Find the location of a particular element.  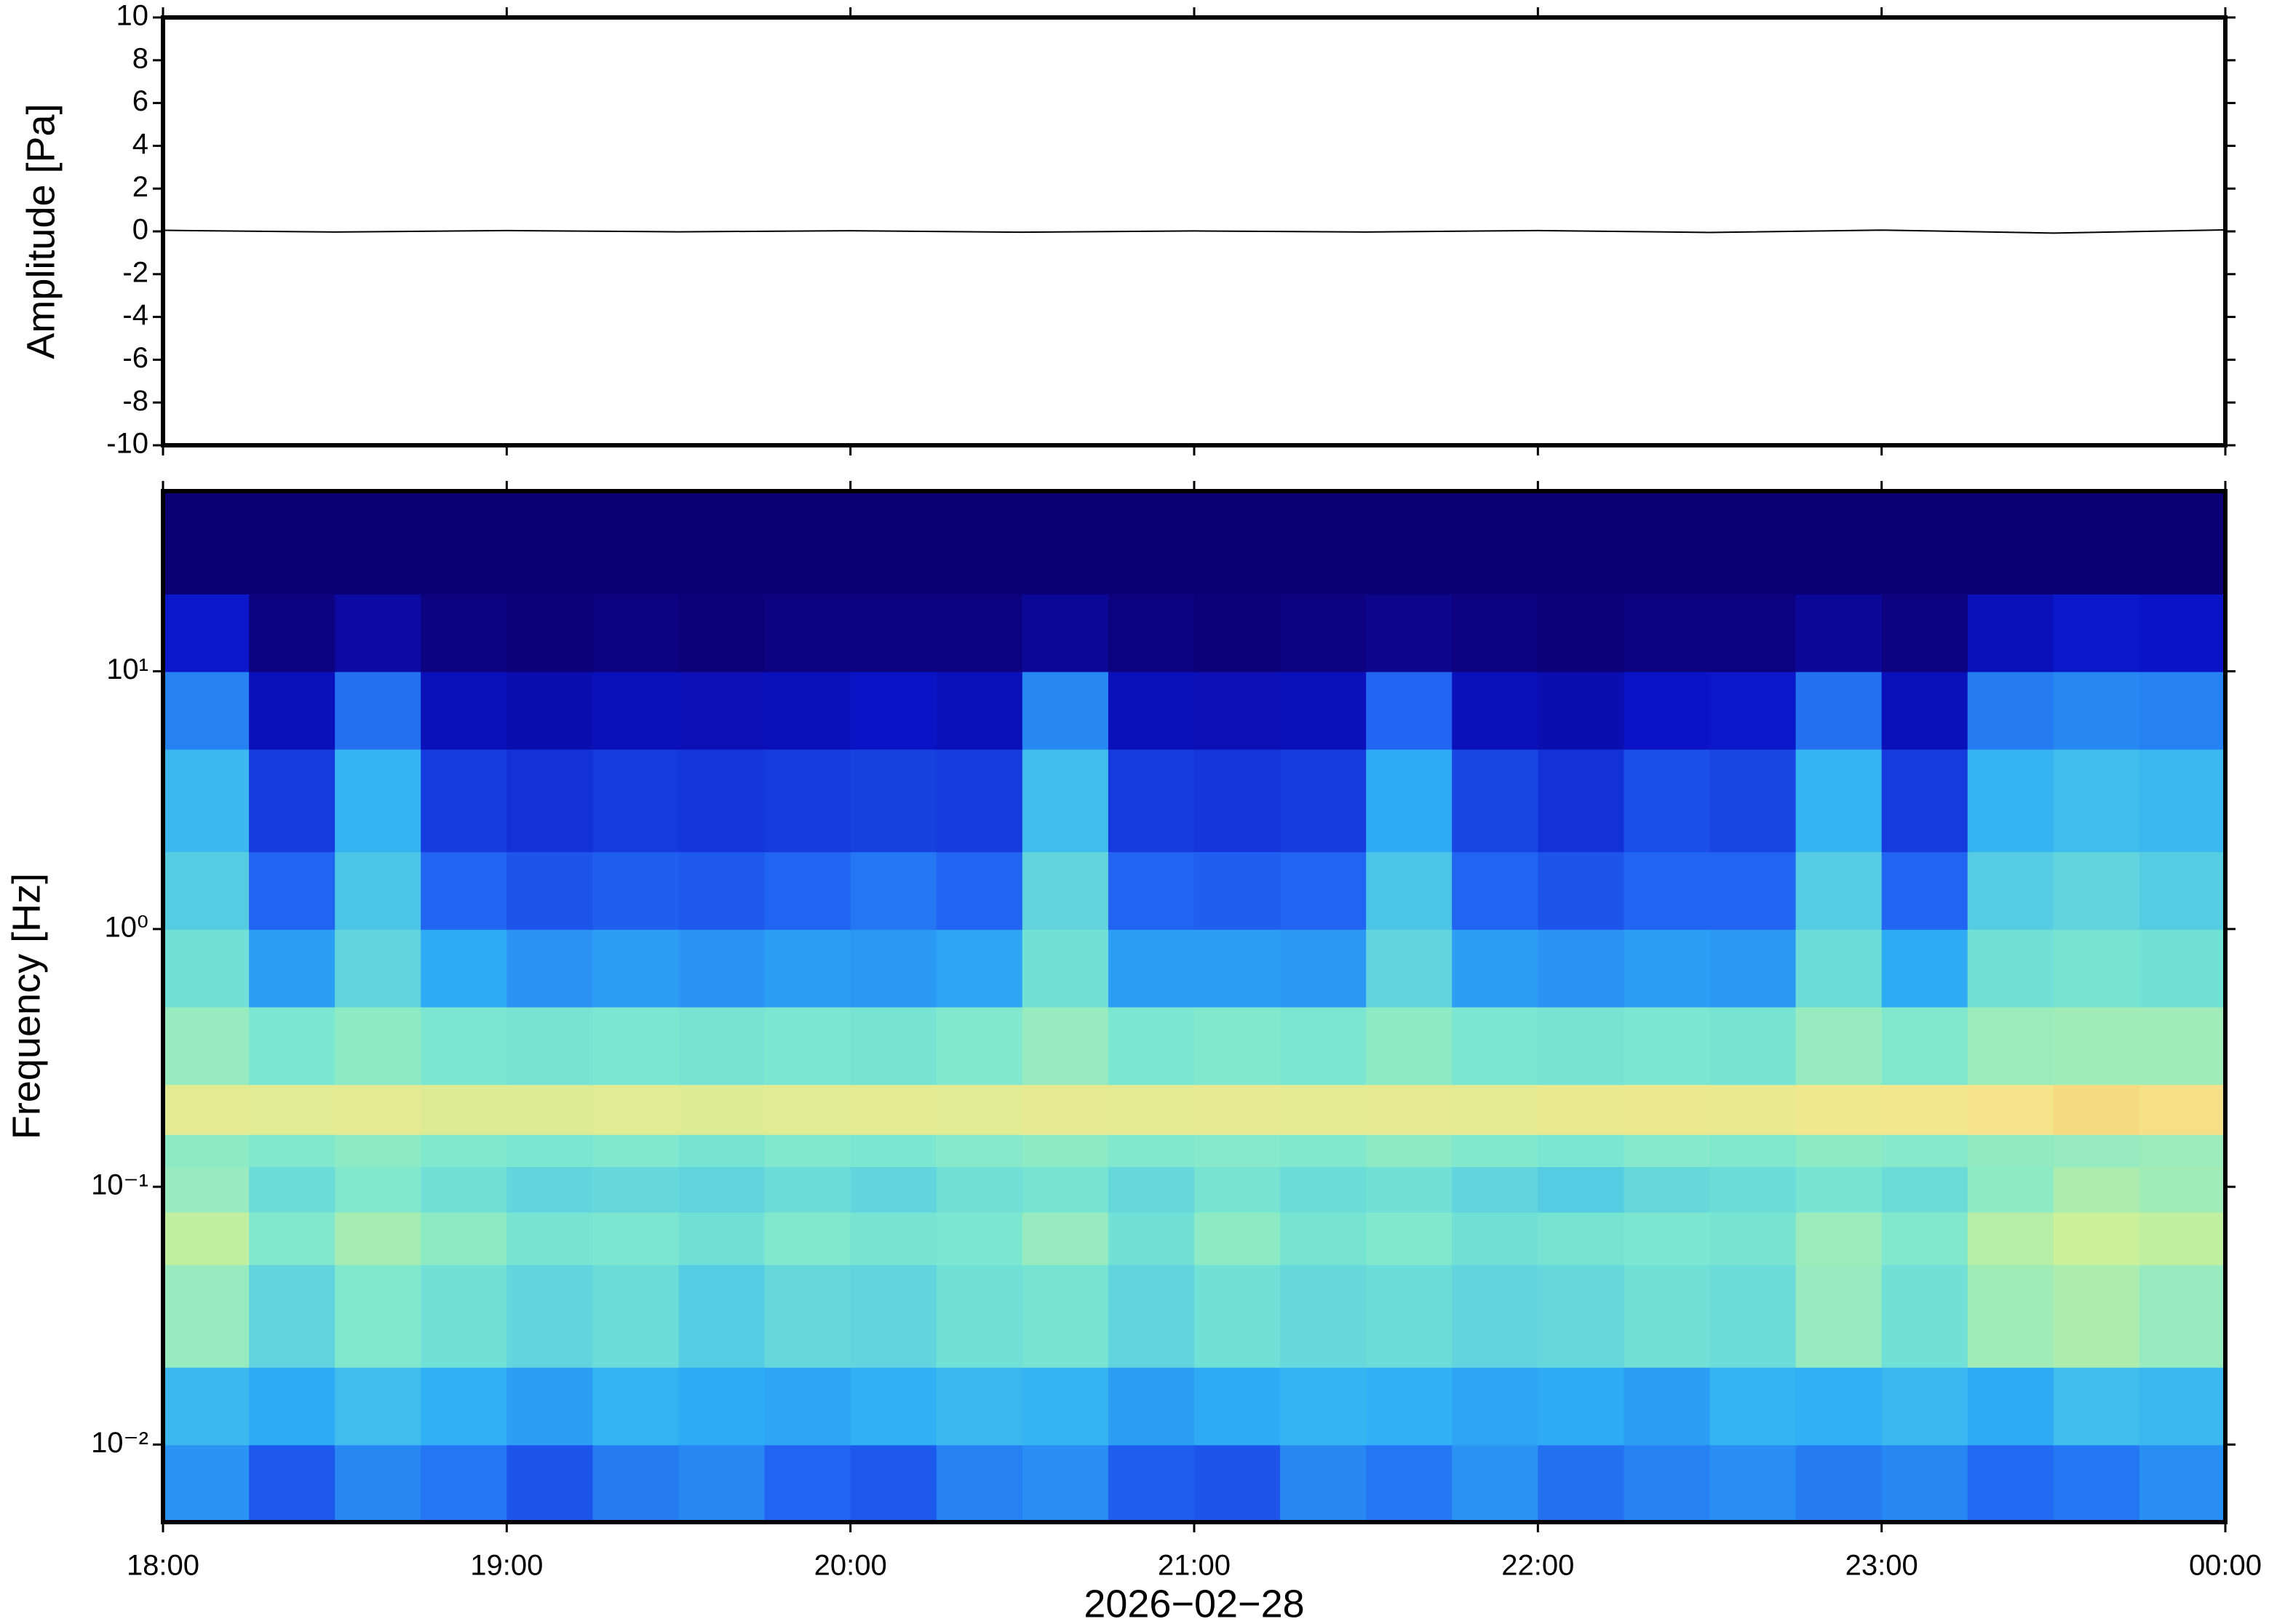

waveform is located at coordinates (1194, 231).